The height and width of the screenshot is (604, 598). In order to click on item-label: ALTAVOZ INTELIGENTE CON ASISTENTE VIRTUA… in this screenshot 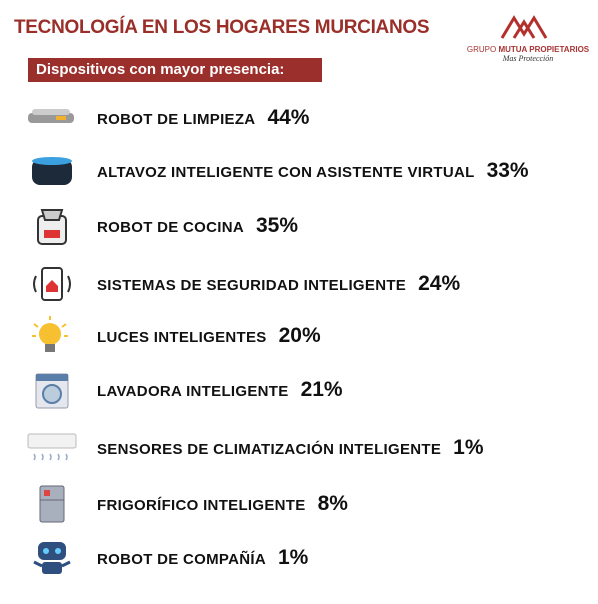, I will do `click(286, 172)`.